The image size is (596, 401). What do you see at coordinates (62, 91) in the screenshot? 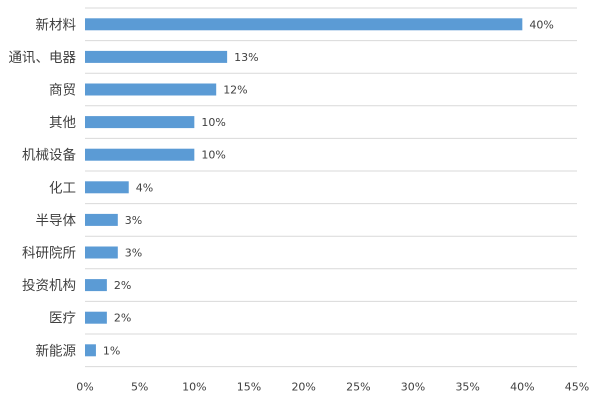
I see `category-label: 商贸` at bounding box center [62, 91].